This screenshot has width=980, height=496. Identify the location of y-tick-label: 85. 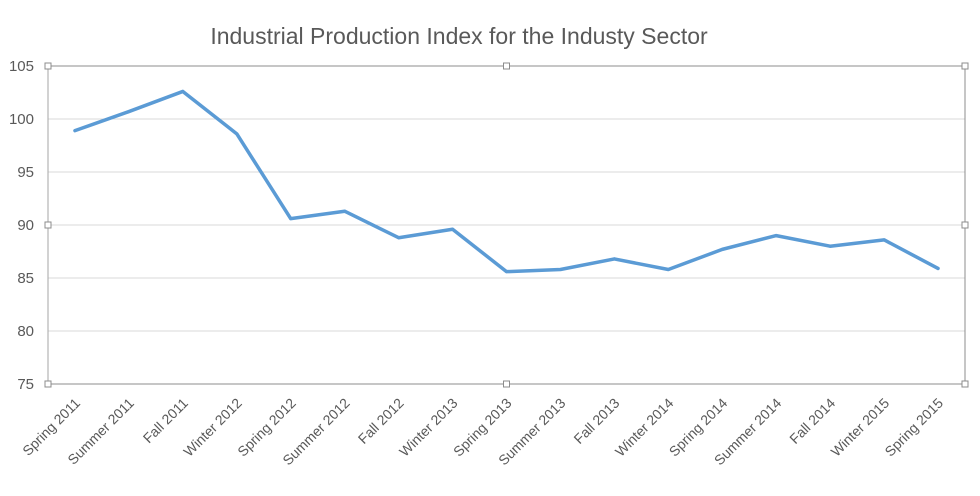
(25, 278).